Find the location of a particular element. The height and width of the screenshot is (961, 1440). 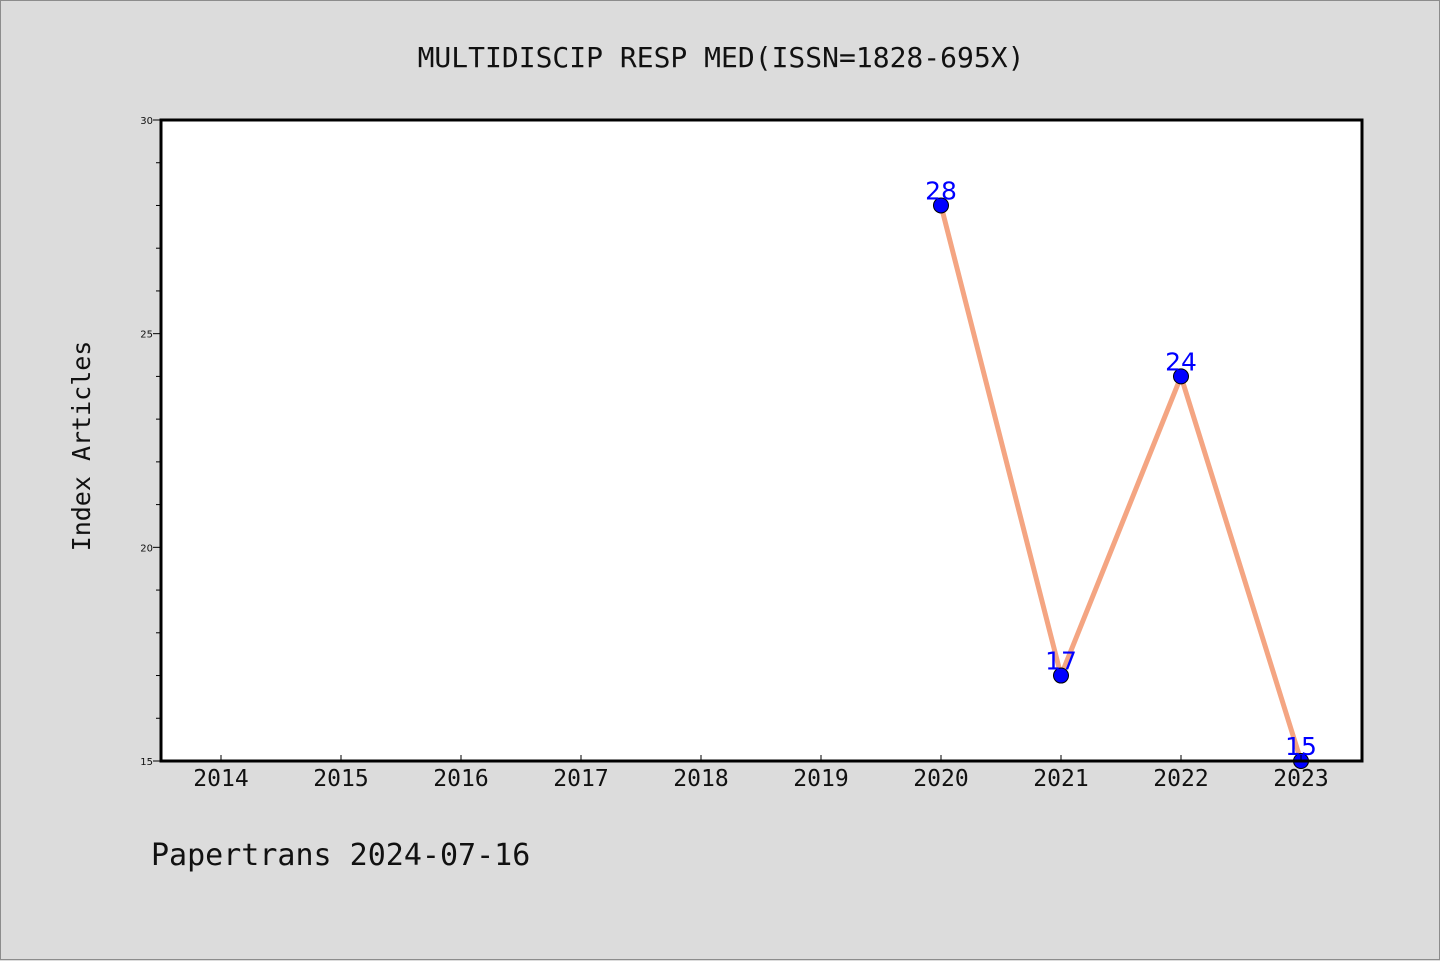

y-axis-label: Index Articles is located at coordinates (81, 446).